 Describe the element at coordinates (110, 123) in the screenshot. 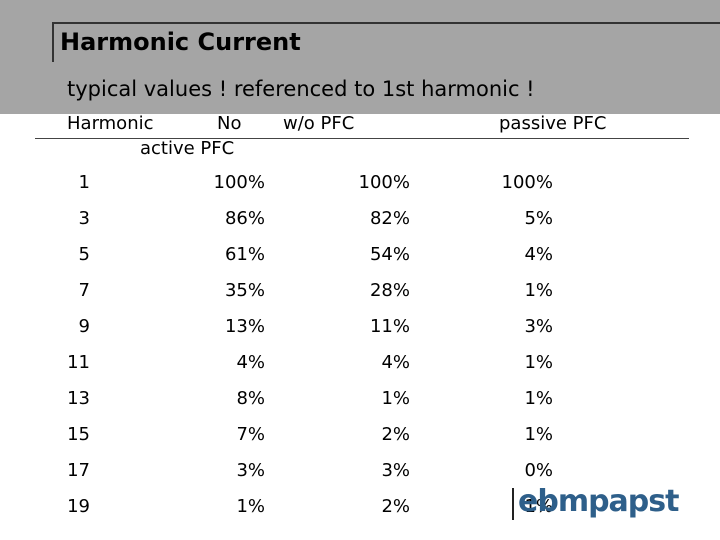

I see `column-header: Harmonic` at that location.